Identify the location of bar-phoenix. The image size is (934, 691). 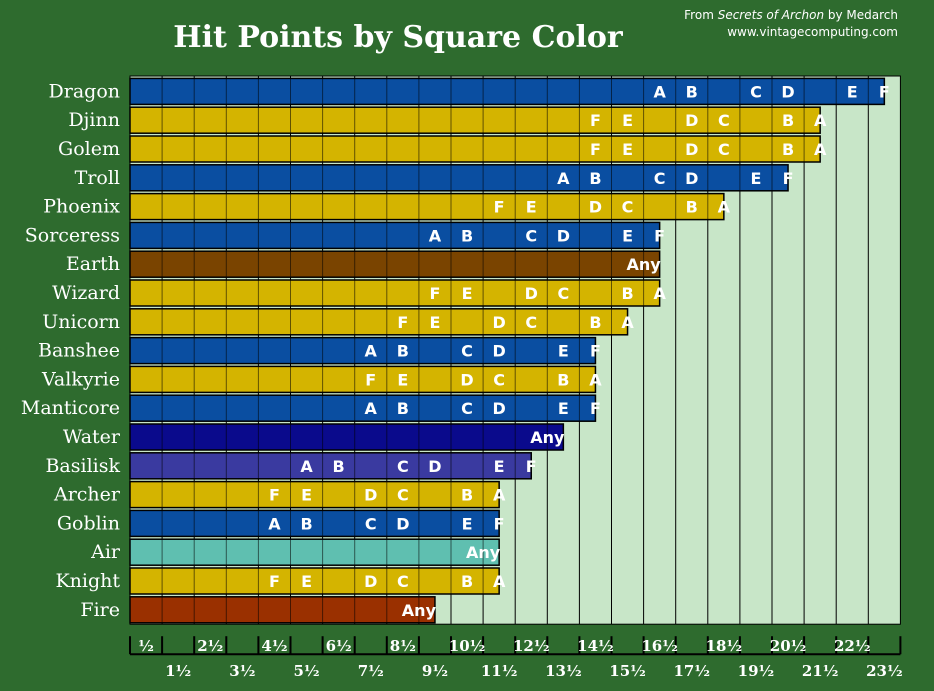
(427, 206).